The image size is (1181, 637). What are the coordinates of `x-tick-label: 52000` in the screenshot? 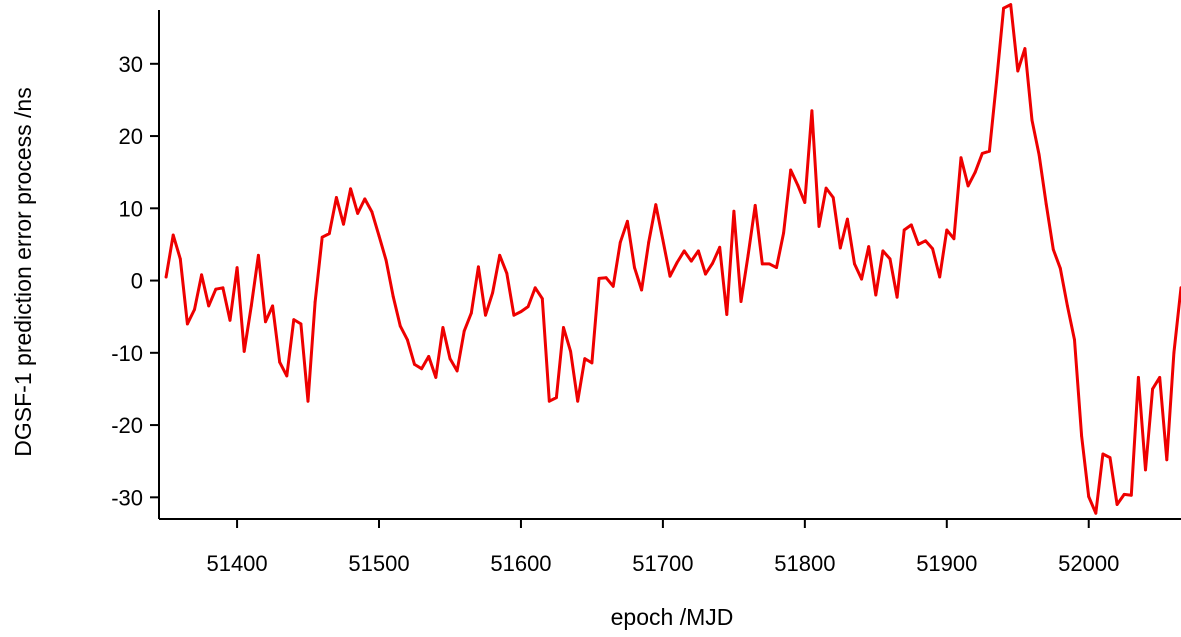 It's located at (1088, 563).